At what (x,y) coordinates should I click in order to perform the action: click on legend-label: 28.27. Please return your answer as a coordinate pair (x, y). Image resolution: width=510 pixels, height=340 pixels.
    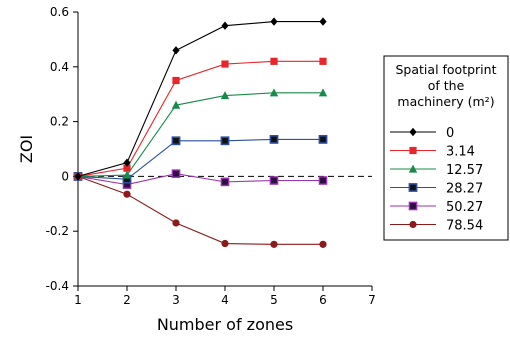
    Looking at the image, I should click on (464, 189).